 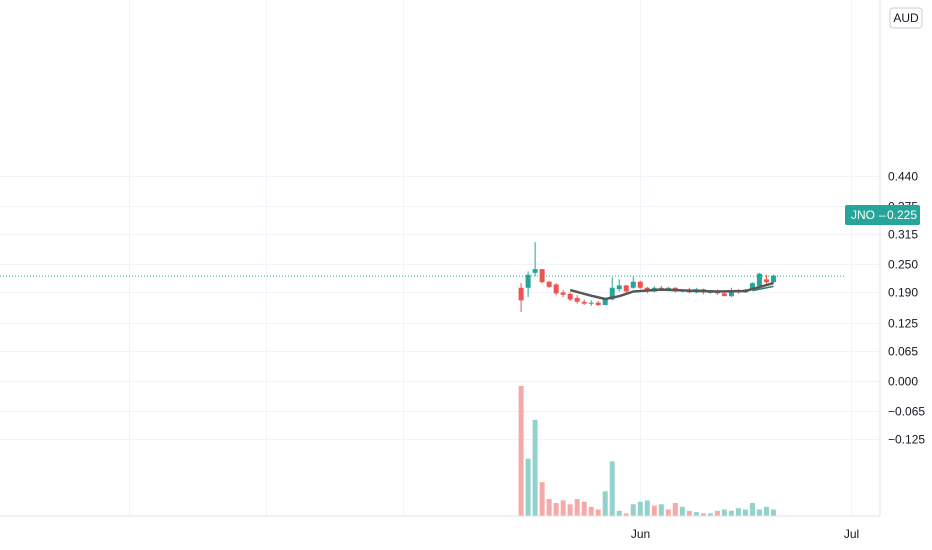 What do you see at coordinates (903, 324) in the screenshot?
I see `price-tick-label: 0.125` at bounding box center [903, 324].